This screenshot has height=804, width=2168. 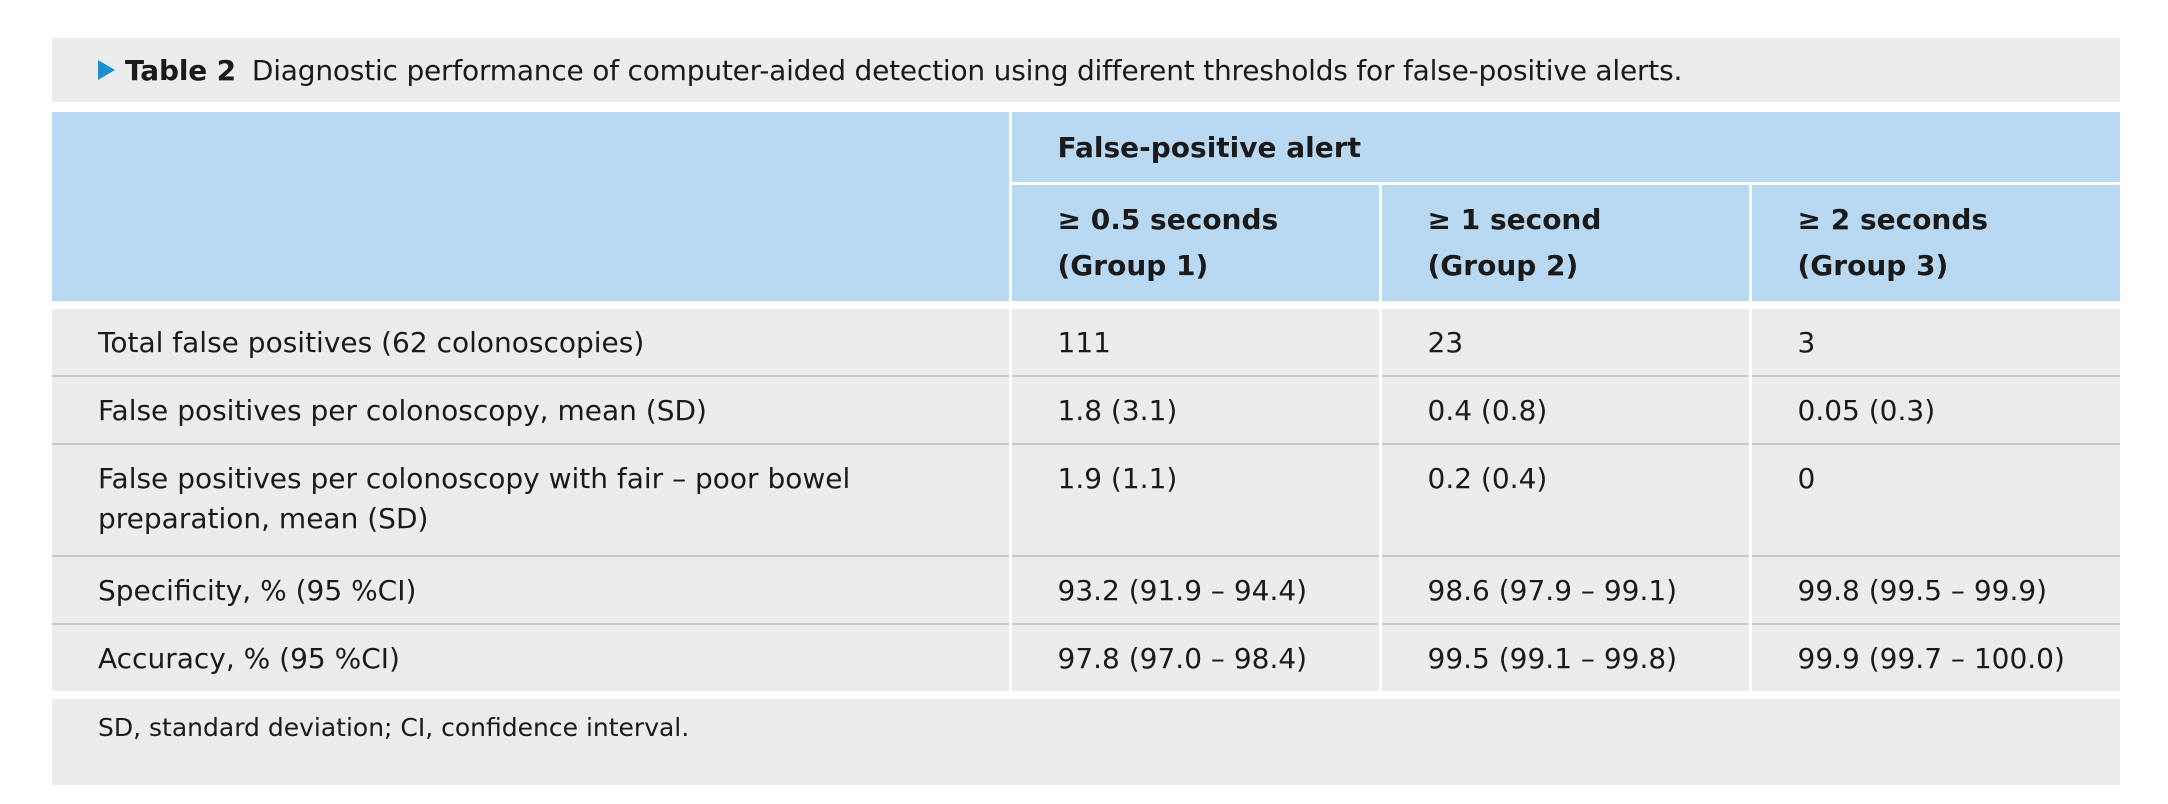 I want to click on cell-value: 0.2 (0.4), so click(x=1564, y=500).